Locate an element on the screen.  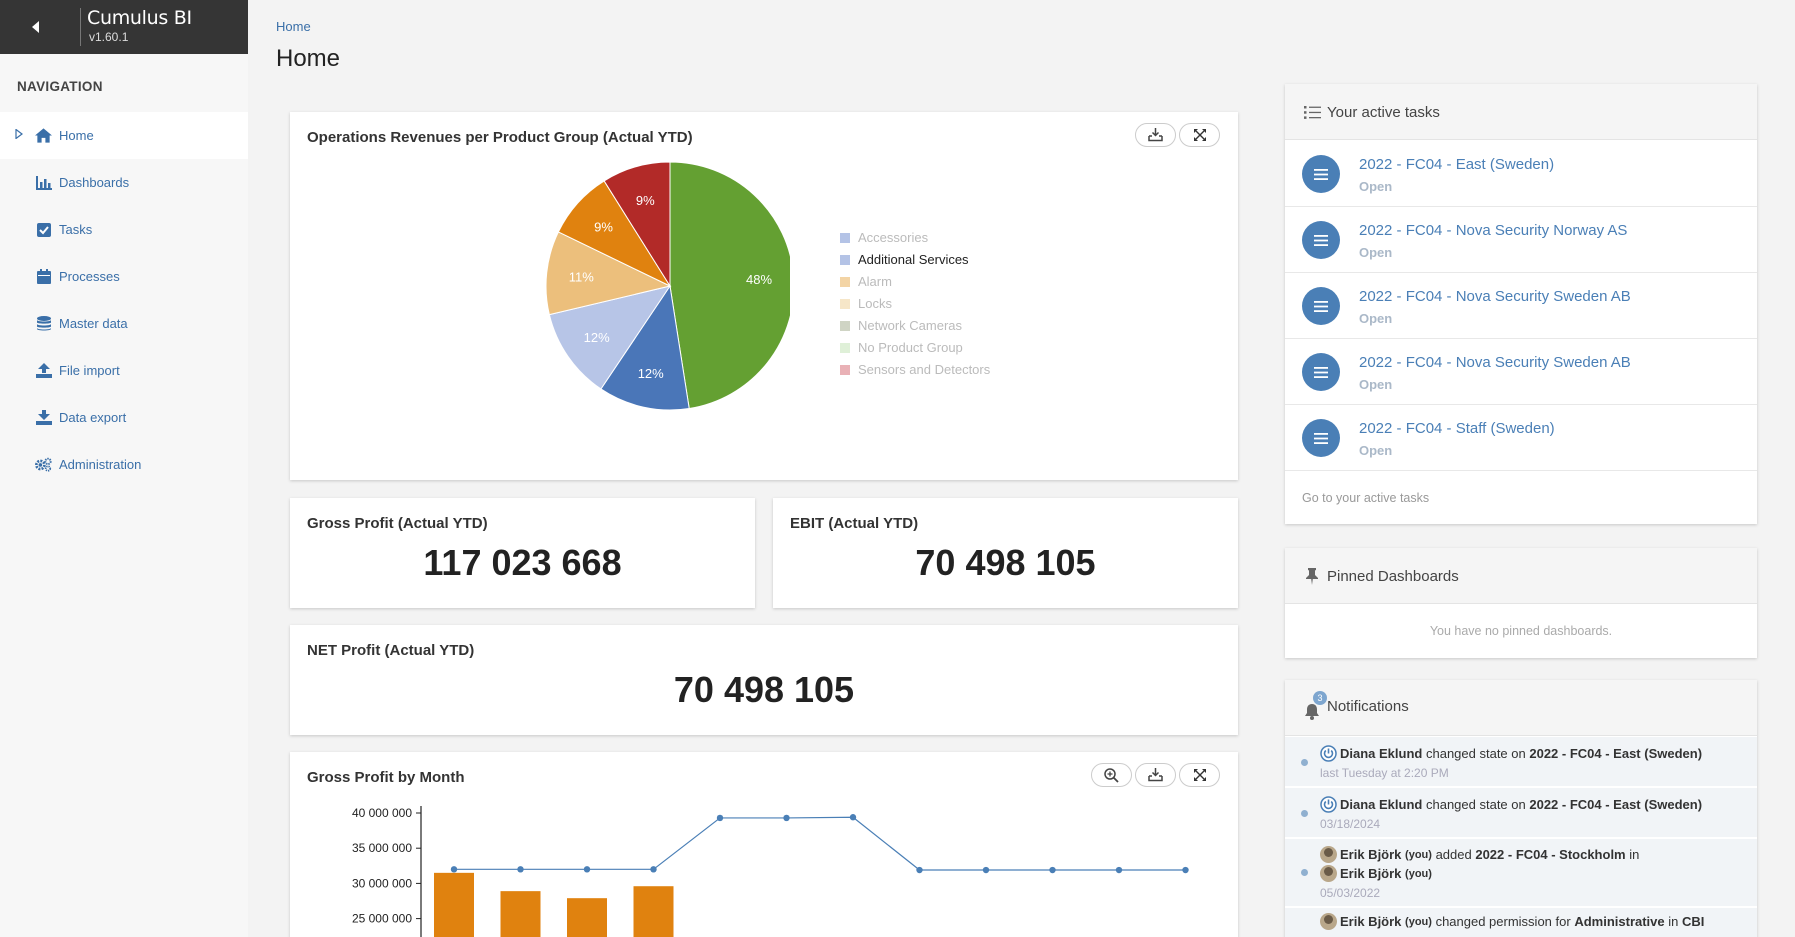
notification-target: Administrative is located at coordinates (1619, 921).